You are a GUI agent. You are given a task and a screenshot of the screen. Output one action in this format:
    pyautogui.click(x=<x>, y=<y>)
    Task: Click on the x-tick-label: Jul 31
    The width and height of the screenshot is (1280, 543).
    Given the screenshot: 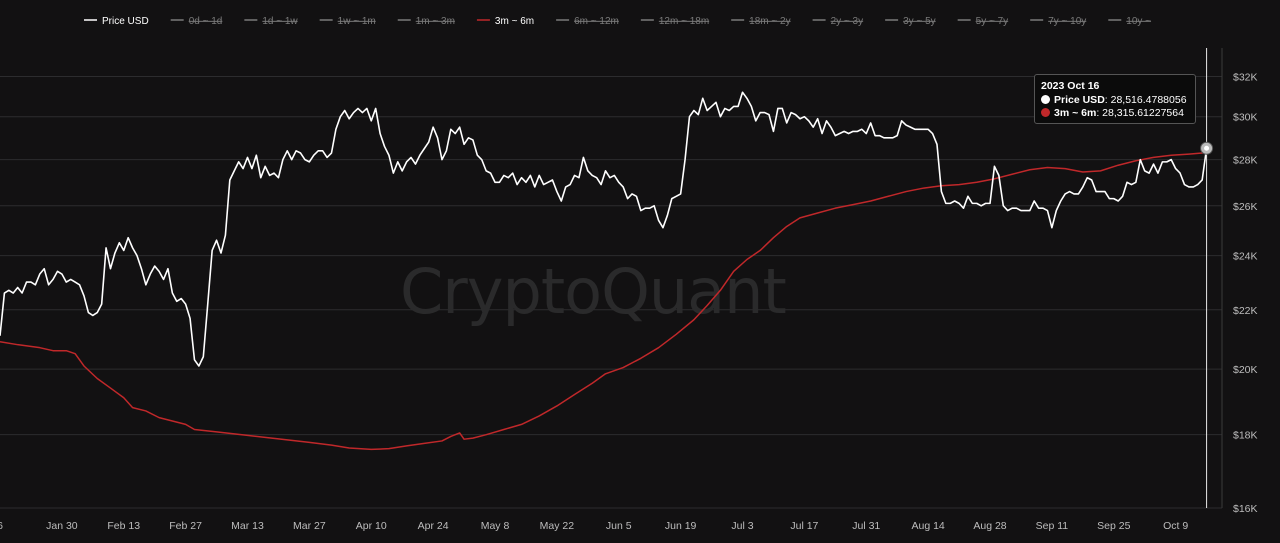 What is the action you would take?
    pyautogui.click(x=866, y=526)
    